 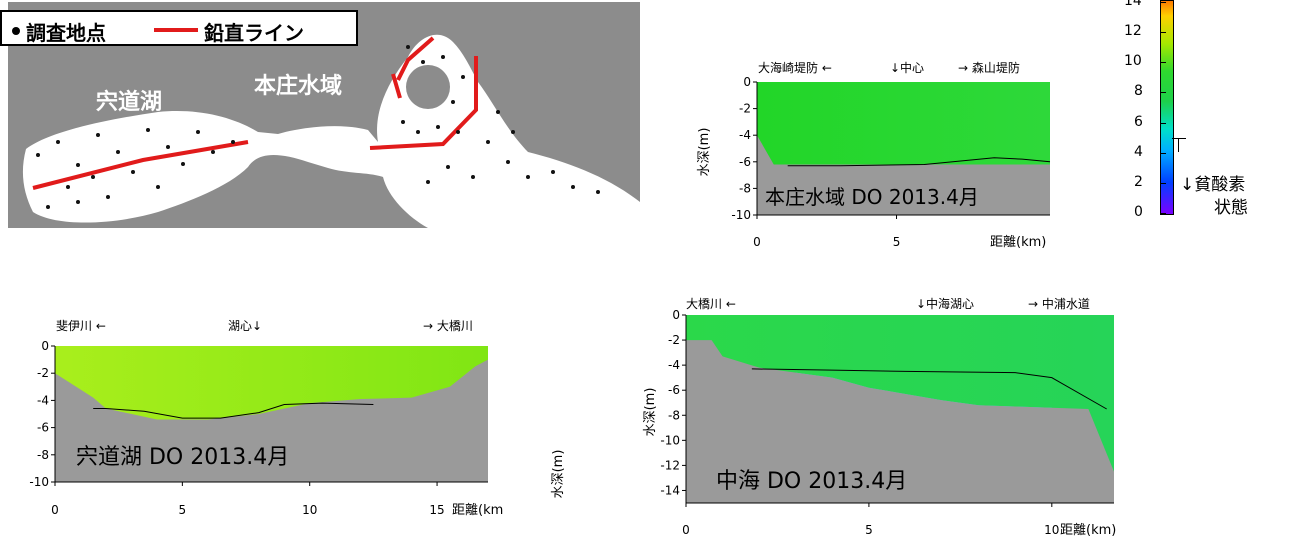 I want to click on chart-title: 宍道湖 DO 2013.4月, so click(x=182, y=457).